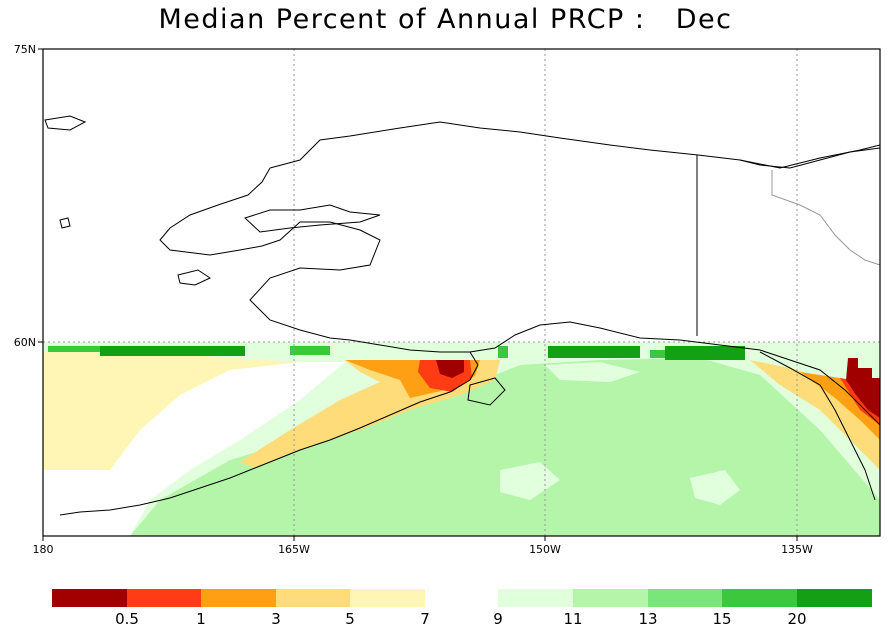 The height and width of the screenshot is (635, 891). Describe the element at coordinates (276, 619) in the screenshot. I see `legend-label-3: 3` at that location.